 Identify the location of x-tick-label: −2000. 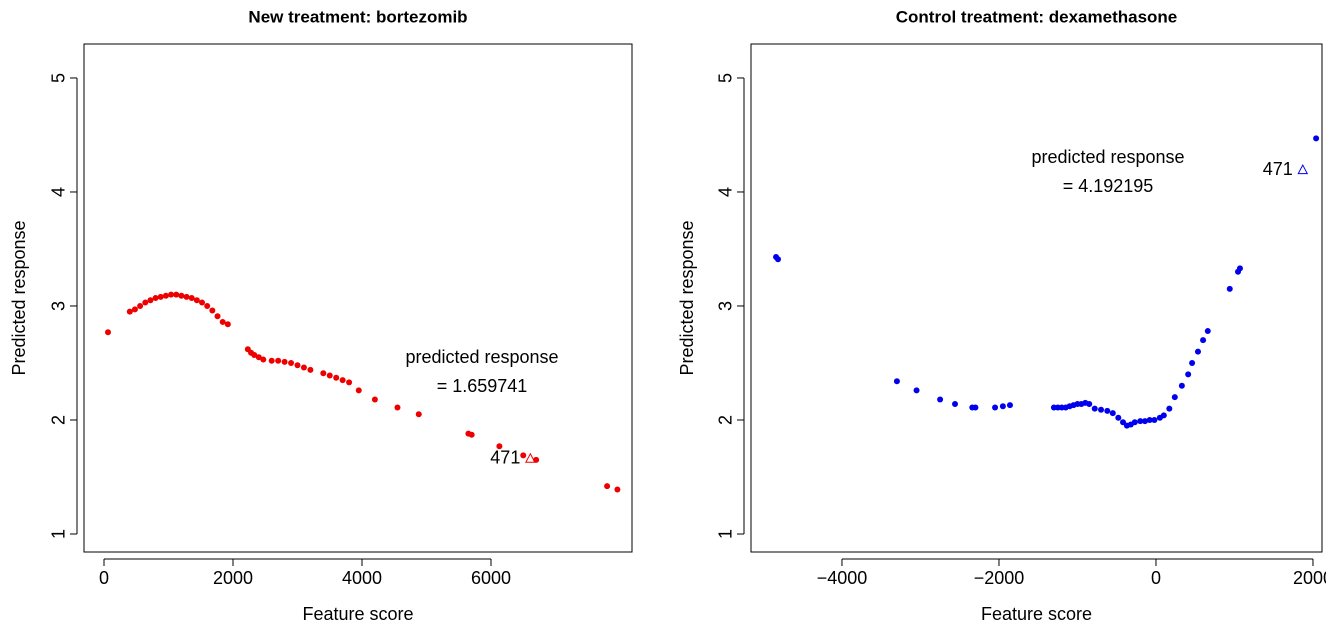
(999, 578).